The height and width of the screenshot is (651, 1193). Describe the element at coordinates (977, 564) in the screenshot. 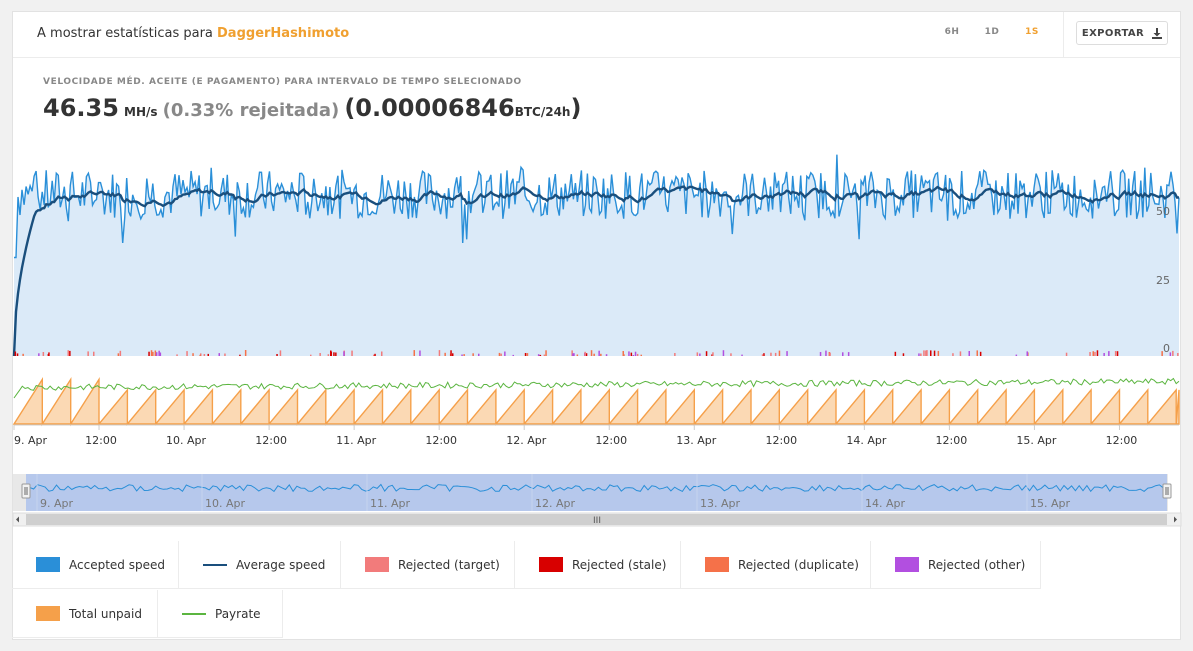

I see `legend-label: Rejected (other)` at that location.